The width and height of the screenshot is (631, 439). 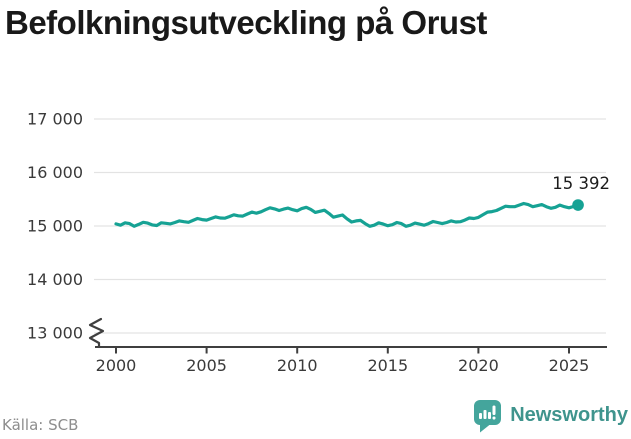 What do you see at coordinates (569, 365) in the screenshot?
I see `x-tick-label: 2025` at bounding box center [569, 365].